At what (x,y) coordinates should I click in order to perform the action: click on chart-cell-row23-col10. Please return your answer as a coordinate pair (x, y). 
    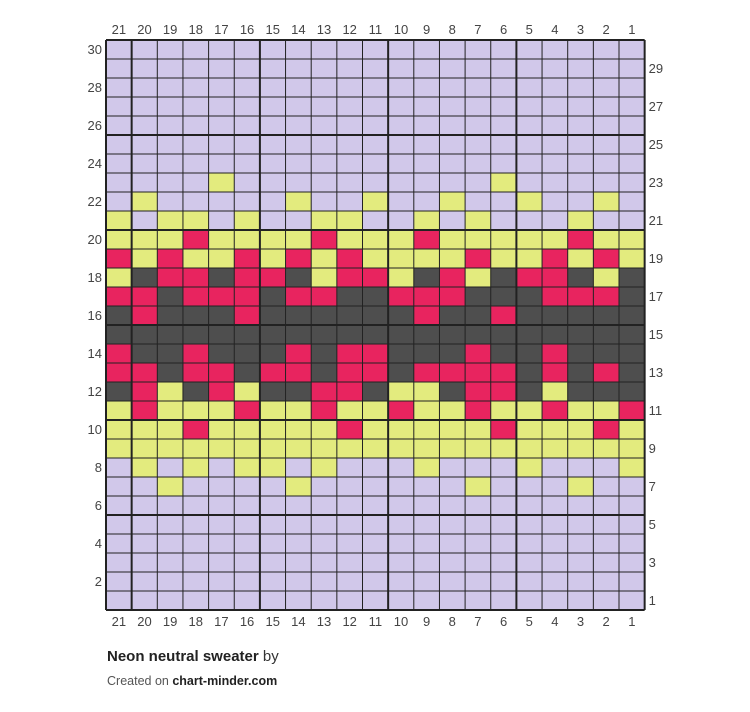
    Looking at the image, I should click on (401, 182).